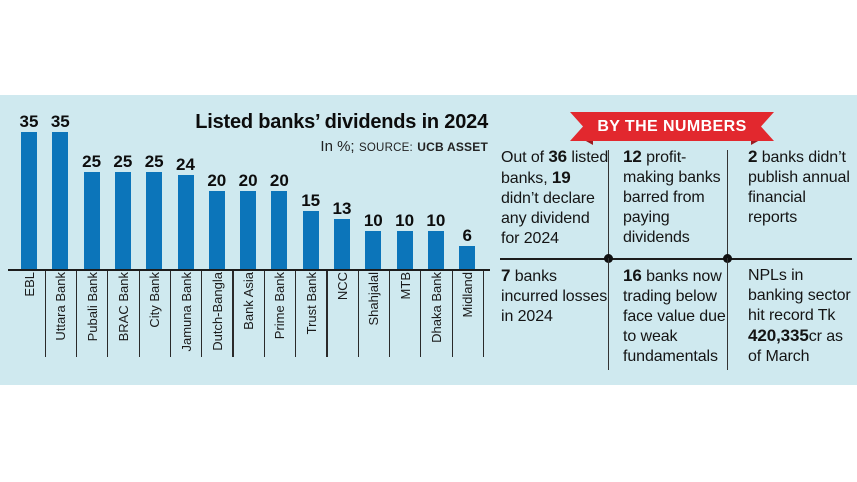 Image resolution: width=857 pixels, height=482 pixels. I want to click on x-axis-line, so click(249, 270).